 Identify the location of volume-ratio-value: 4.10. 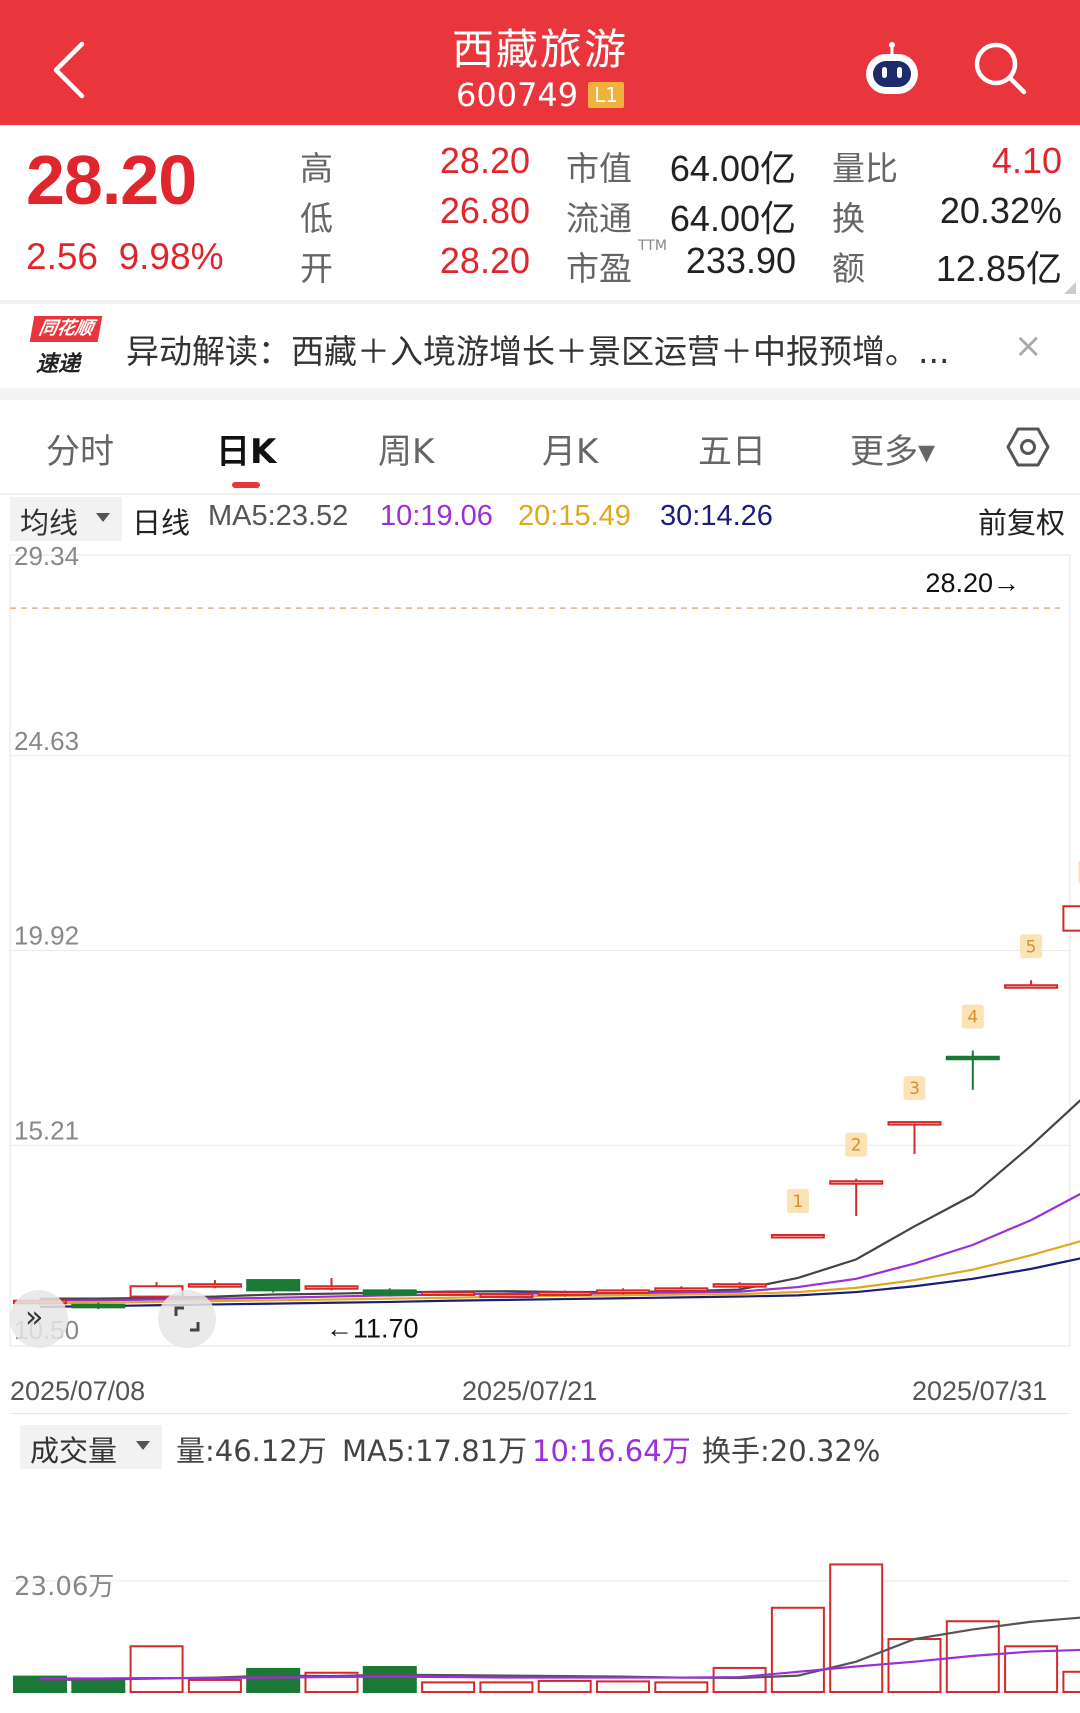
(1026, 160).